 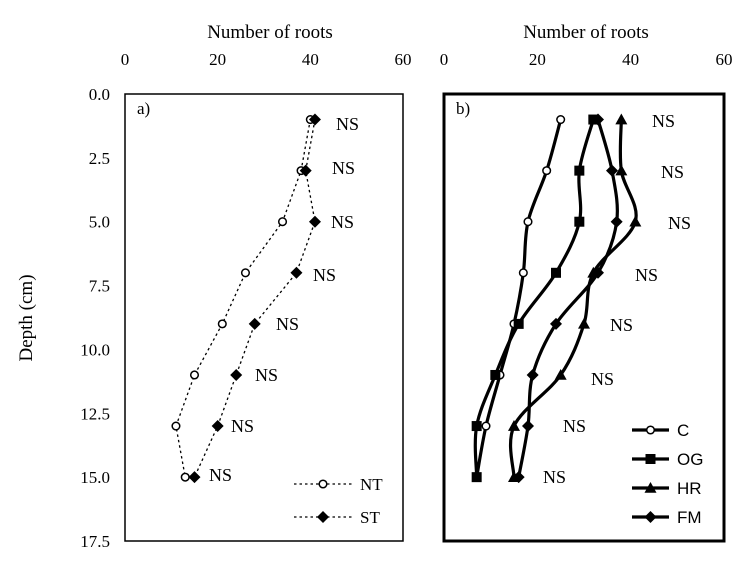 I want to click on panel-a-ns-labels: NS NS NS NS NS NS NS NS, so click(x=284, y=299).